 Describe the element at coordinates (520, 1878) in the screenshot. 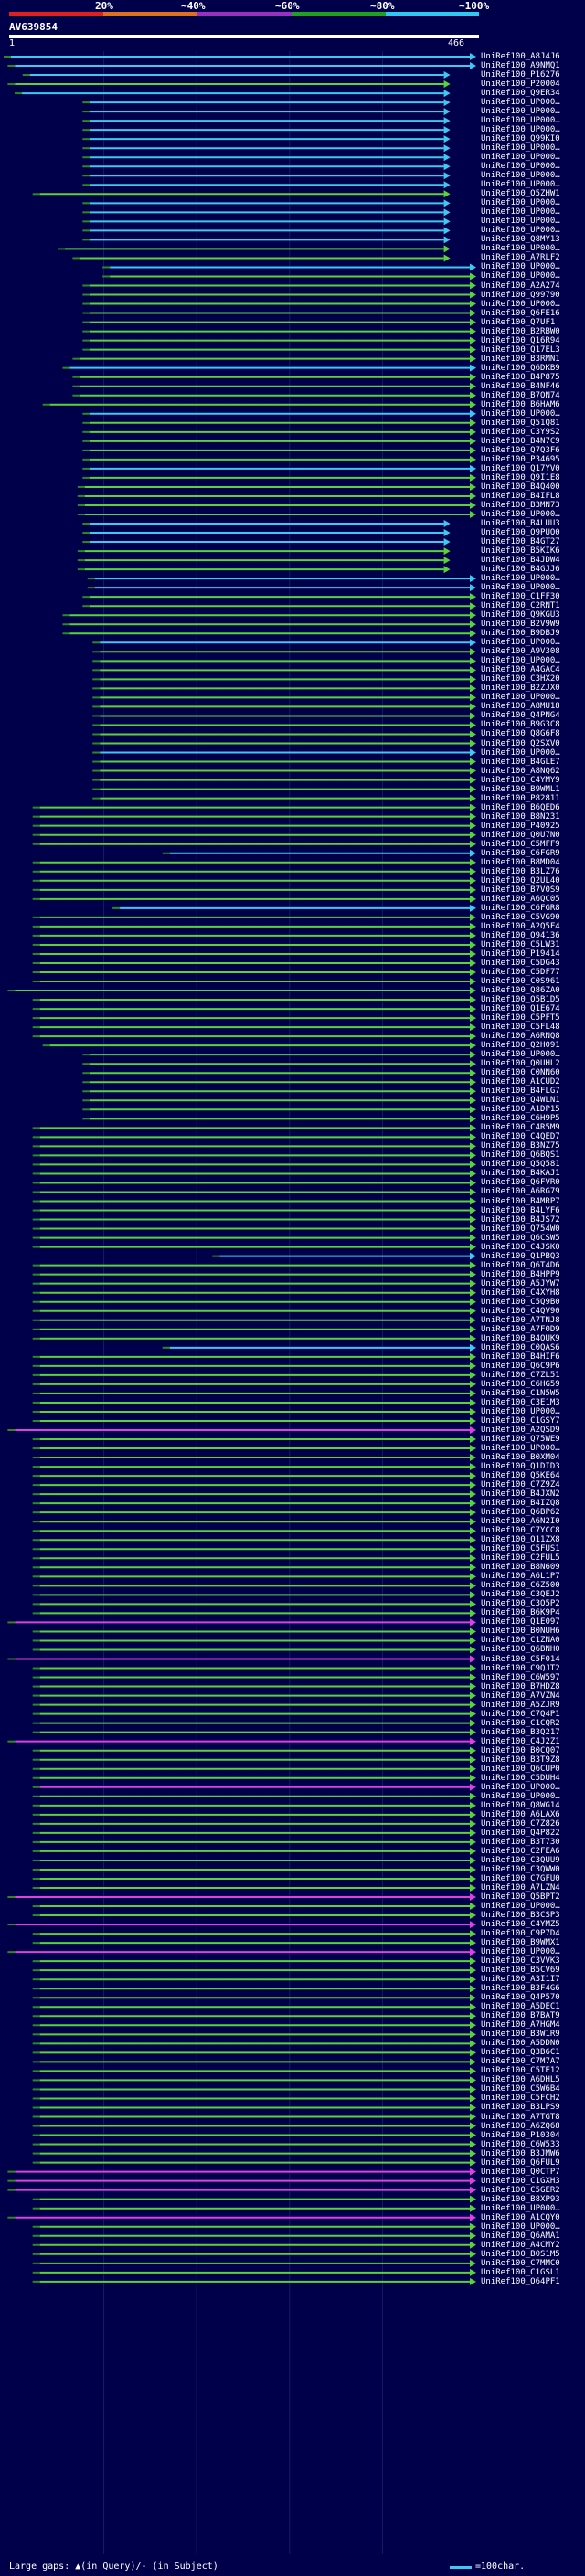

I see `hit-label: UniRef100_C7GFU0` at that location.